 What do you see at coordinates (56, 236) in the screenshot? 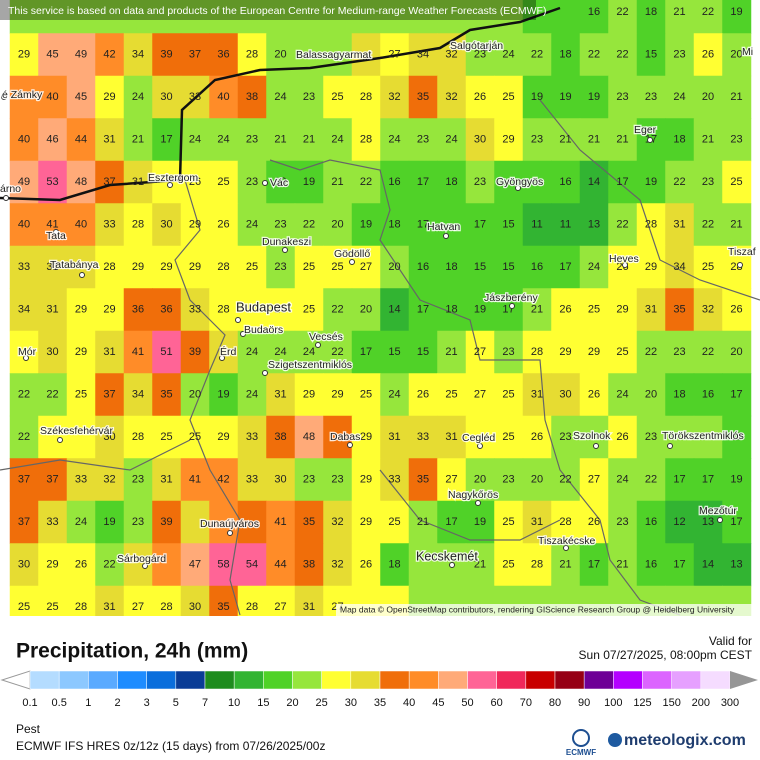
I see `city: Tata` at bounding box center [56, 236].